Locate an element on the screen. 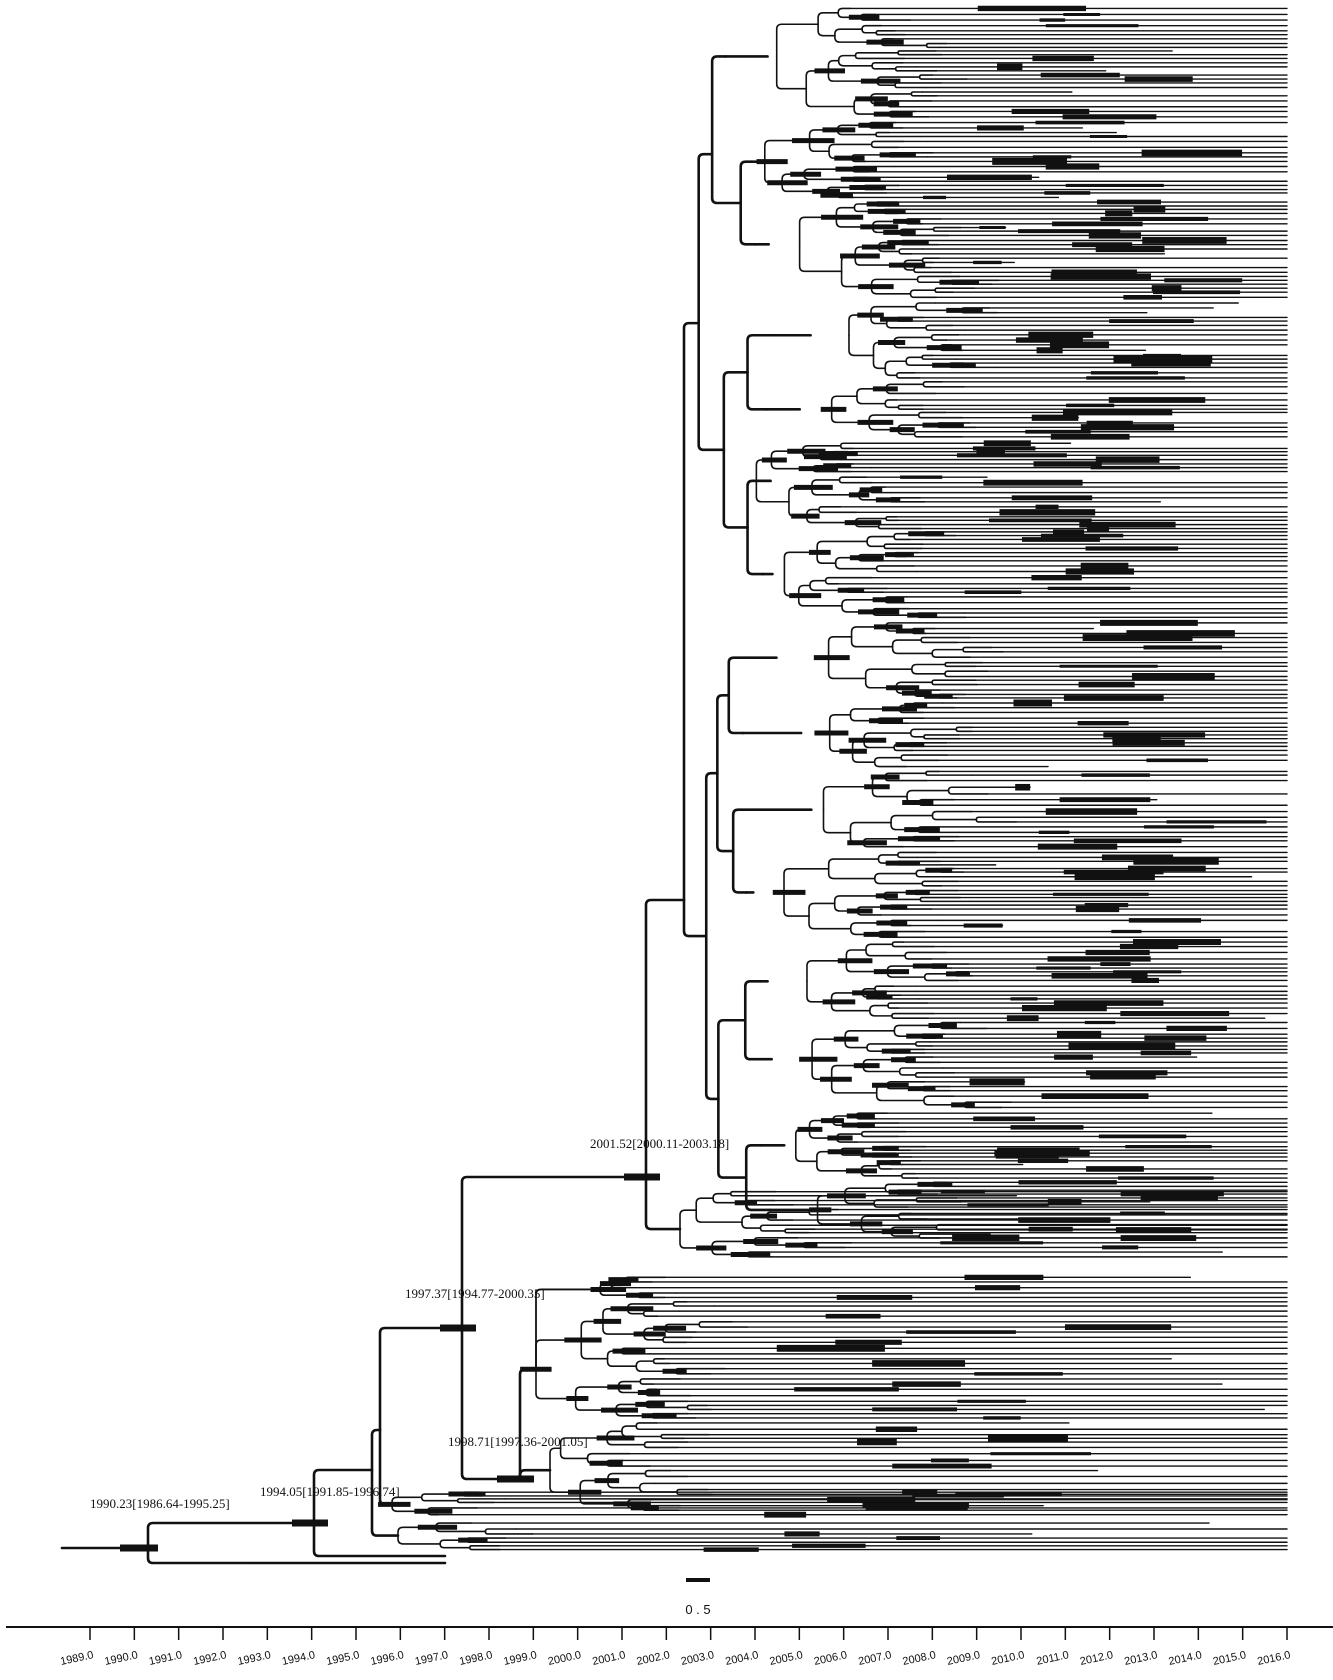 Image resolution: width=1333 pixels, height=1680 pixels. axis-tick-label: 2015.0 is located at coordinates (1229, 1658).